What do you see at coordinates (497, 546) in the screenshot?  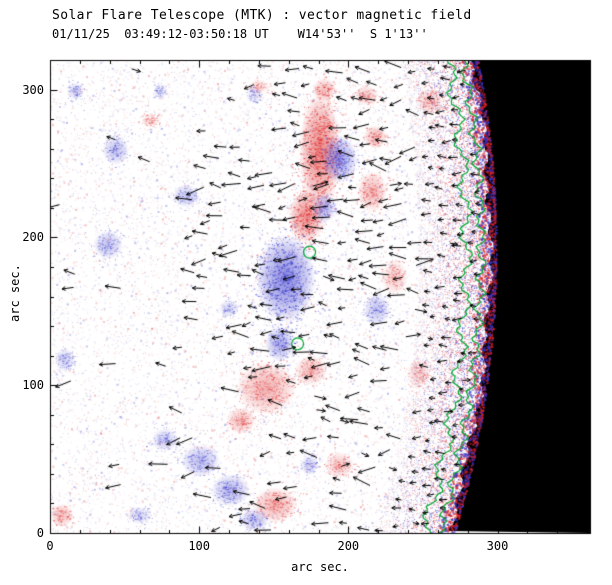 I see `x-tick-label: 300` at bounding box center [497, 546].